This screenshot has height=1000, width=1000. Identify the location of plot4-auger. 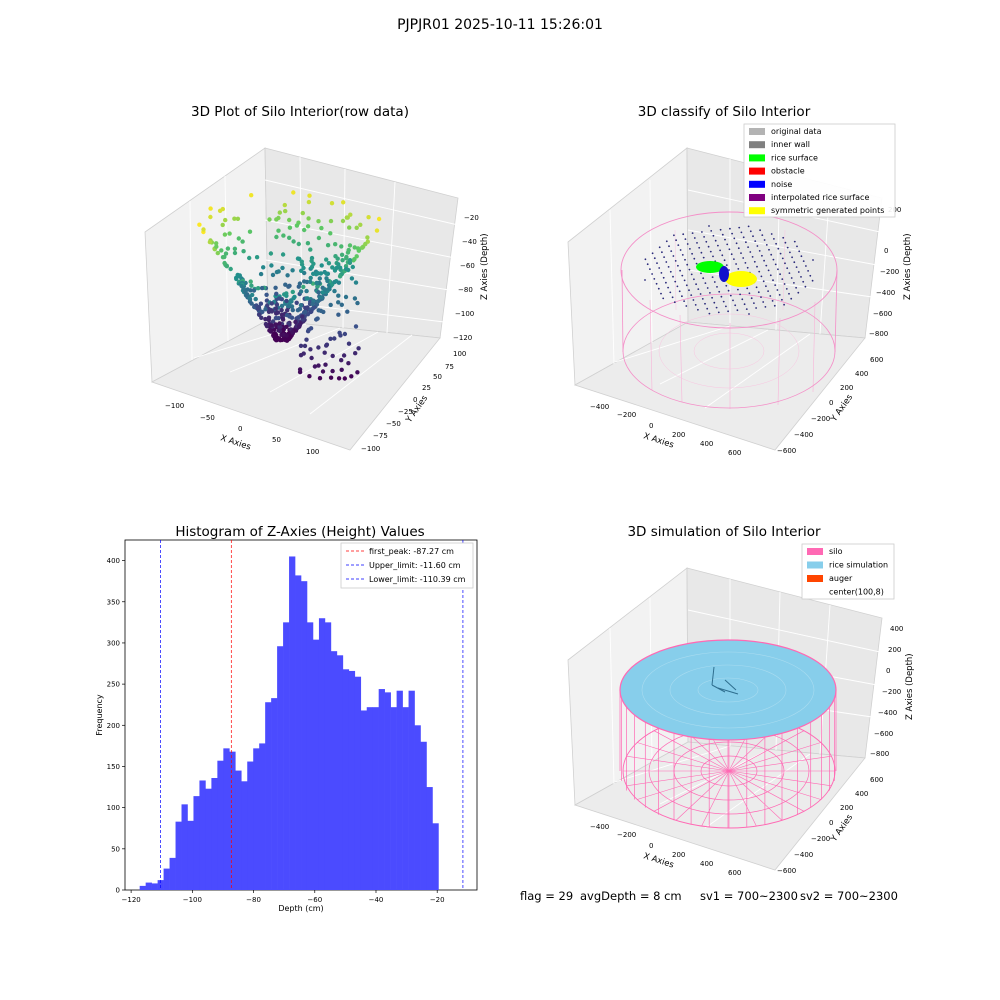
(725, 680).